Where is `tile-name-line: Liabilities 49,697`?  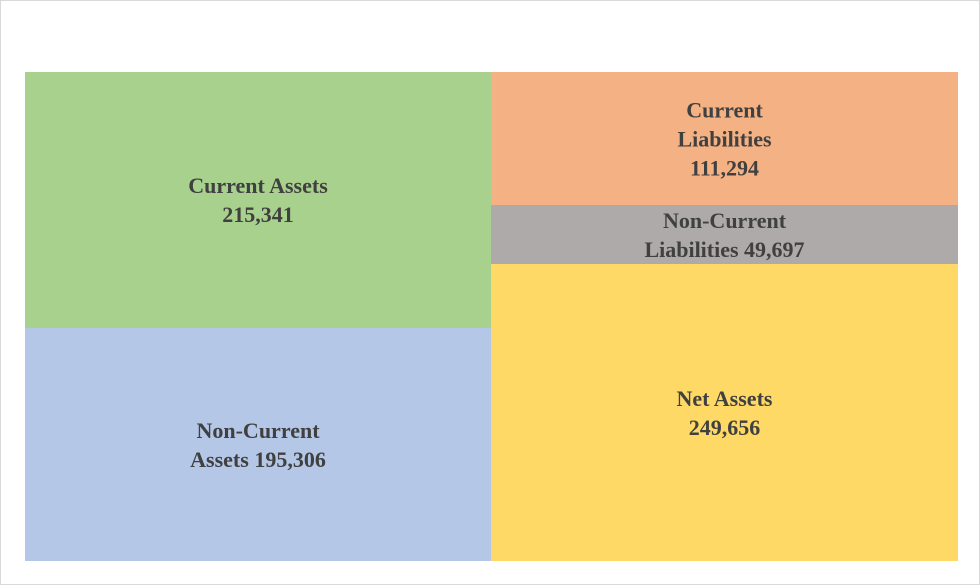
tile-name-line: Liabilities 49,697 is located at coordinates (724, 249).